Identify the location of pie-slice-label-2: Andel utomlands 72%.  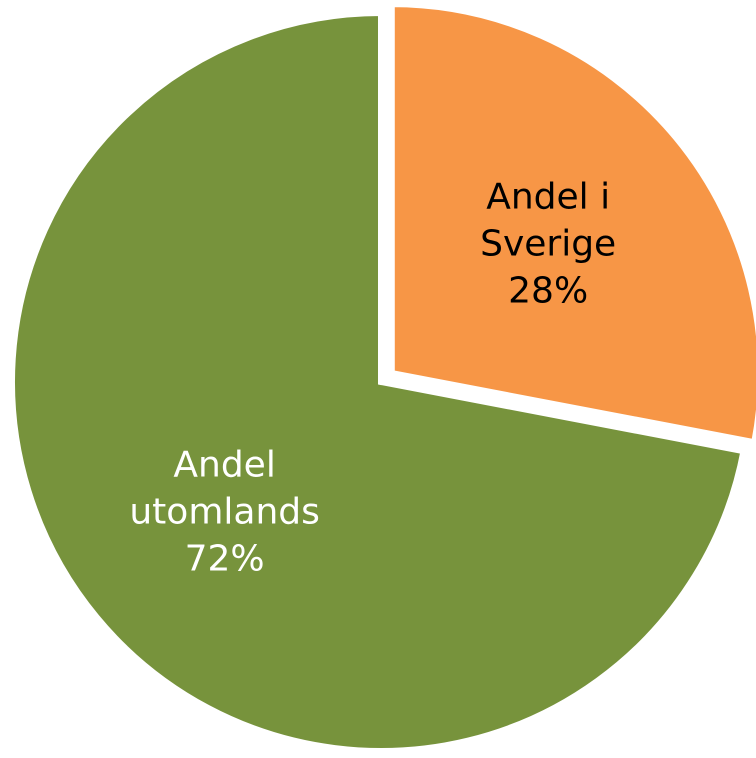
(224, 511).